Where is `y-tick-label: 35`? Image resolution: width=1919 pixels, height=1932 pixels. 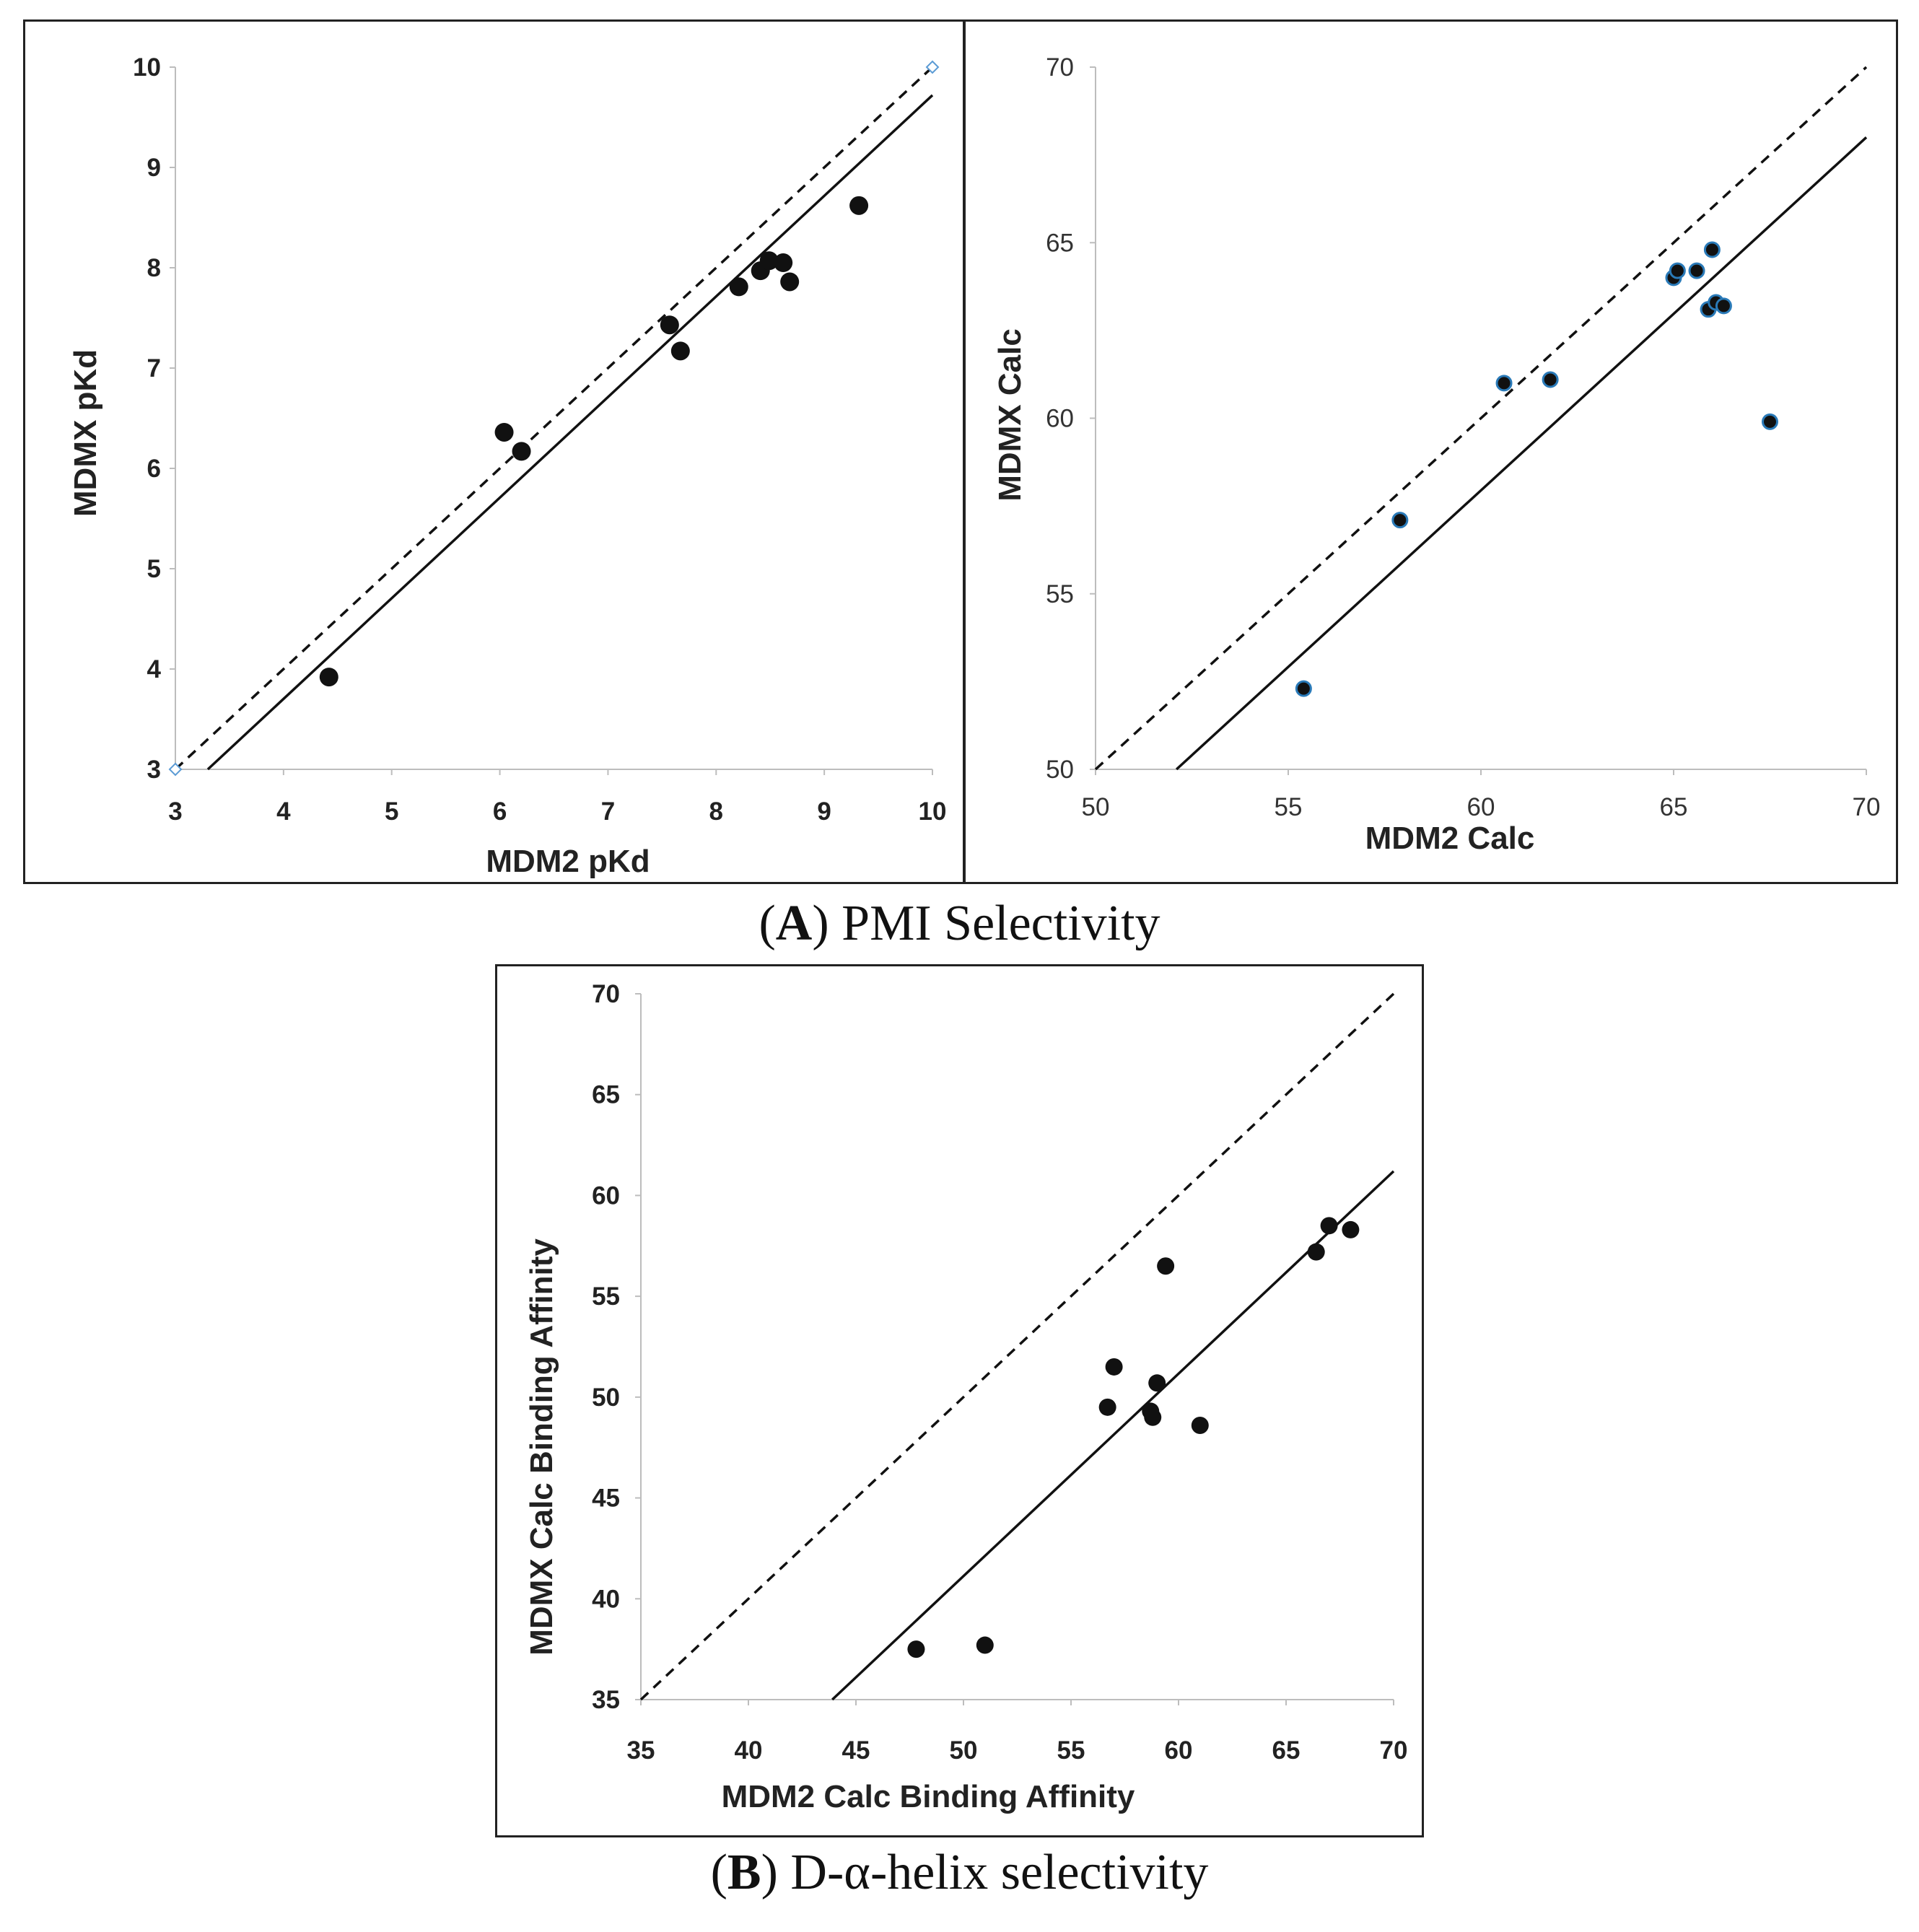 y-tick-label: 35 is located at coordinates (606, 1700).